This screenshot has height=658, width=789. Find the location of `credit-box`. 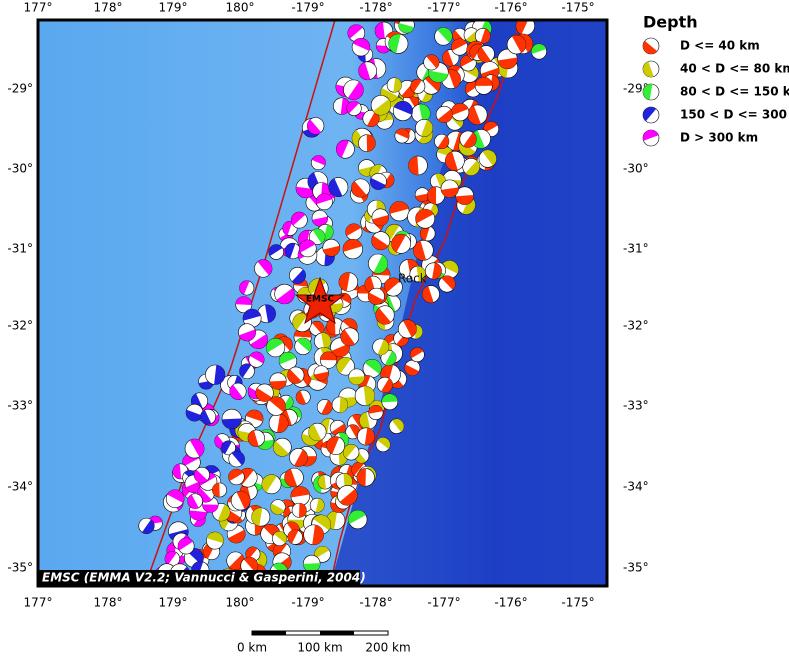

credit-box is located at coordinates (199, 578).